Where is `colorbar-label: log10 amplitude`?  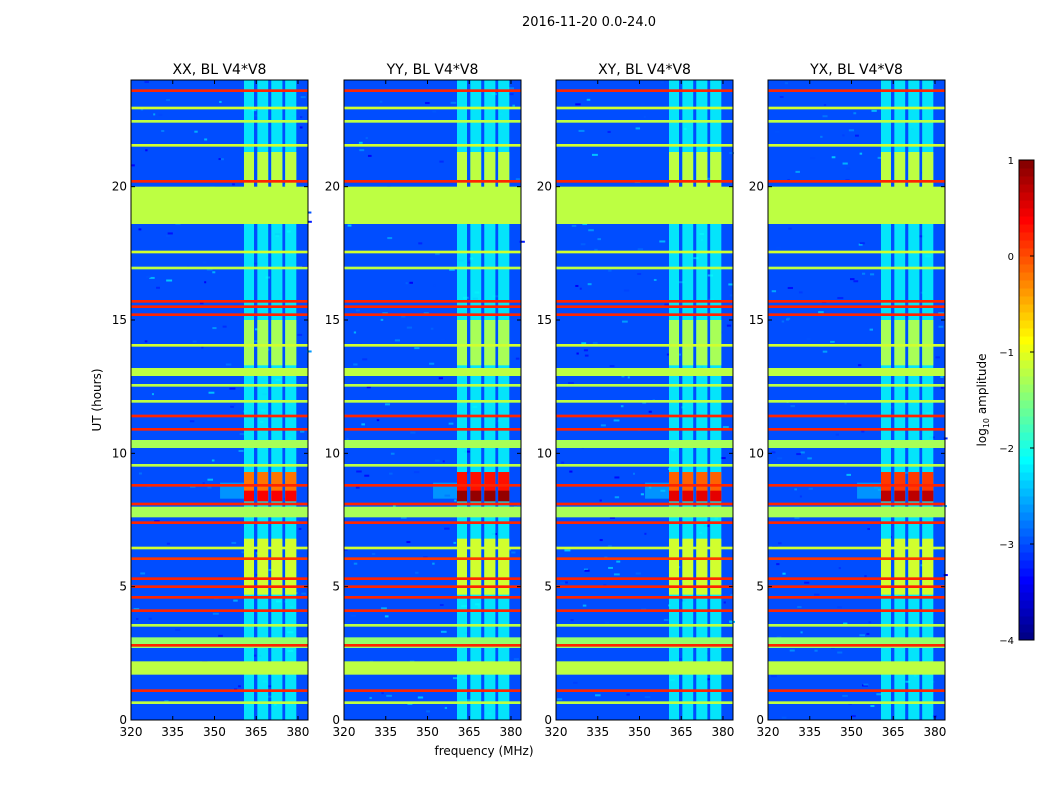 colorbar-label: log10 amplitude is located at coordinates (983, 400).